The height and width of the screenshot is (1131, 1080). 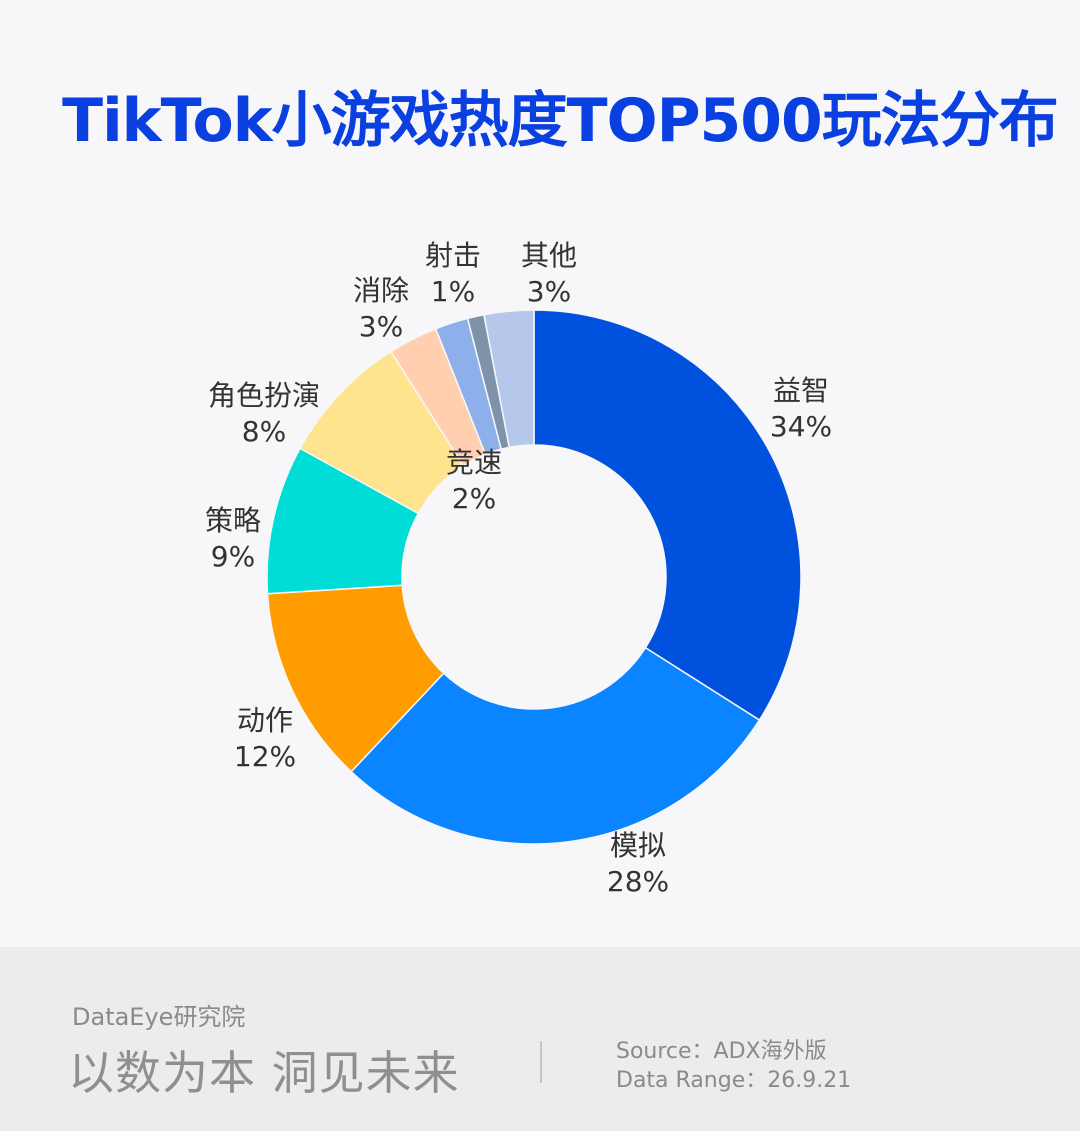 I want to click on slice-value-5: 8%, so click(x=264, y=431).